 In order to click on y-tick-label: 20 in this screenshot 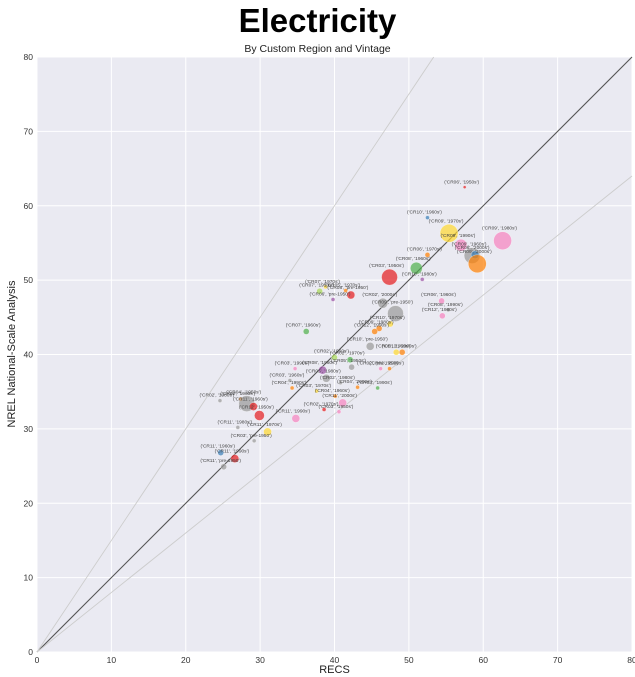, I will do `click(29, 503)`.